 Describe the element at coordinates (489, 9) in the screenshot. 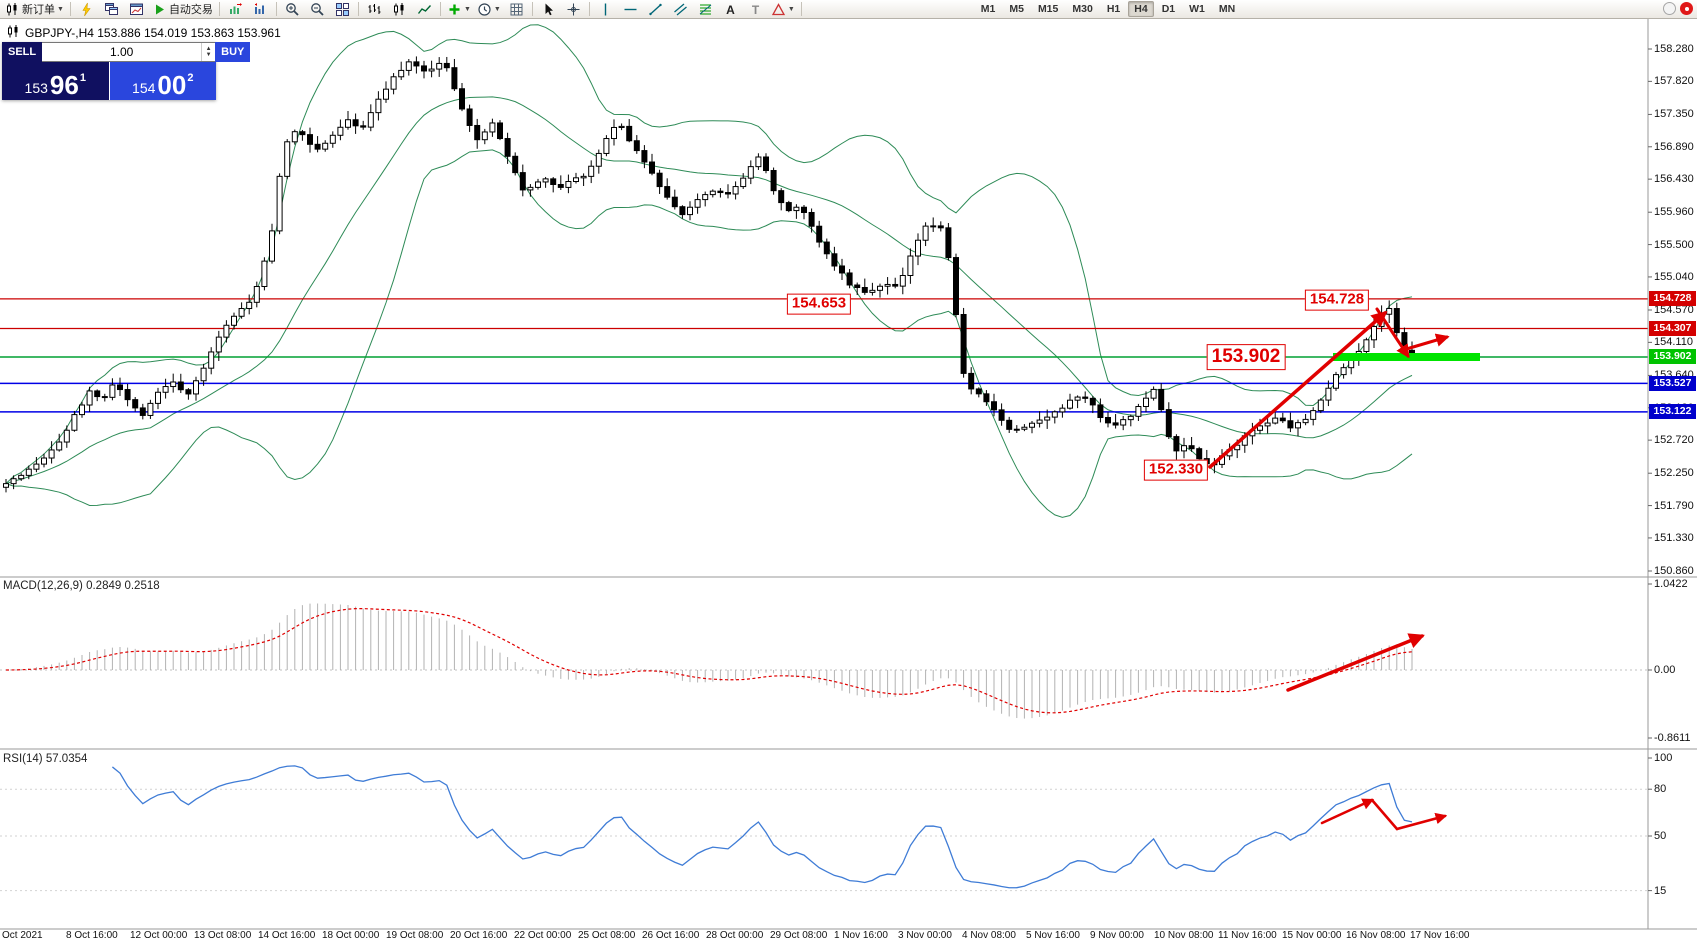

I see `periods-button: ▼` at that location.